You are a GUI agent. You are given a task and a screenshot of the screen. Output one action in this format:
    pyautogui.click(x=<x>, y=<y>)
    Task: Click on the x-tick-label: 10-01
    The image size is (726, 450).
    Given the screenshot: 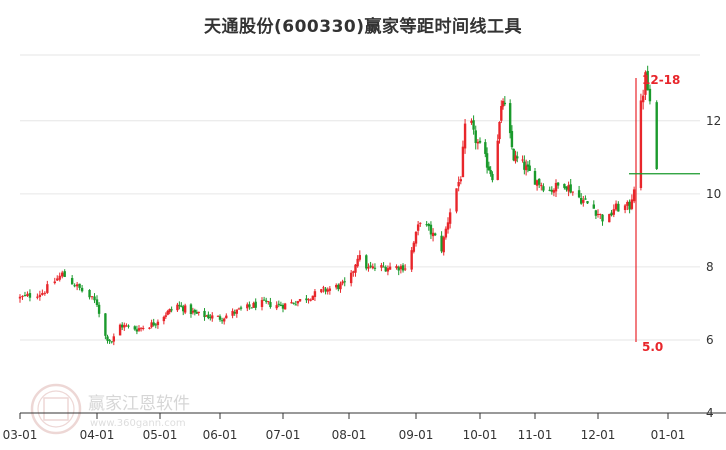 What is the action you would take?
    pyautogui.click(x=480, y=435)
    